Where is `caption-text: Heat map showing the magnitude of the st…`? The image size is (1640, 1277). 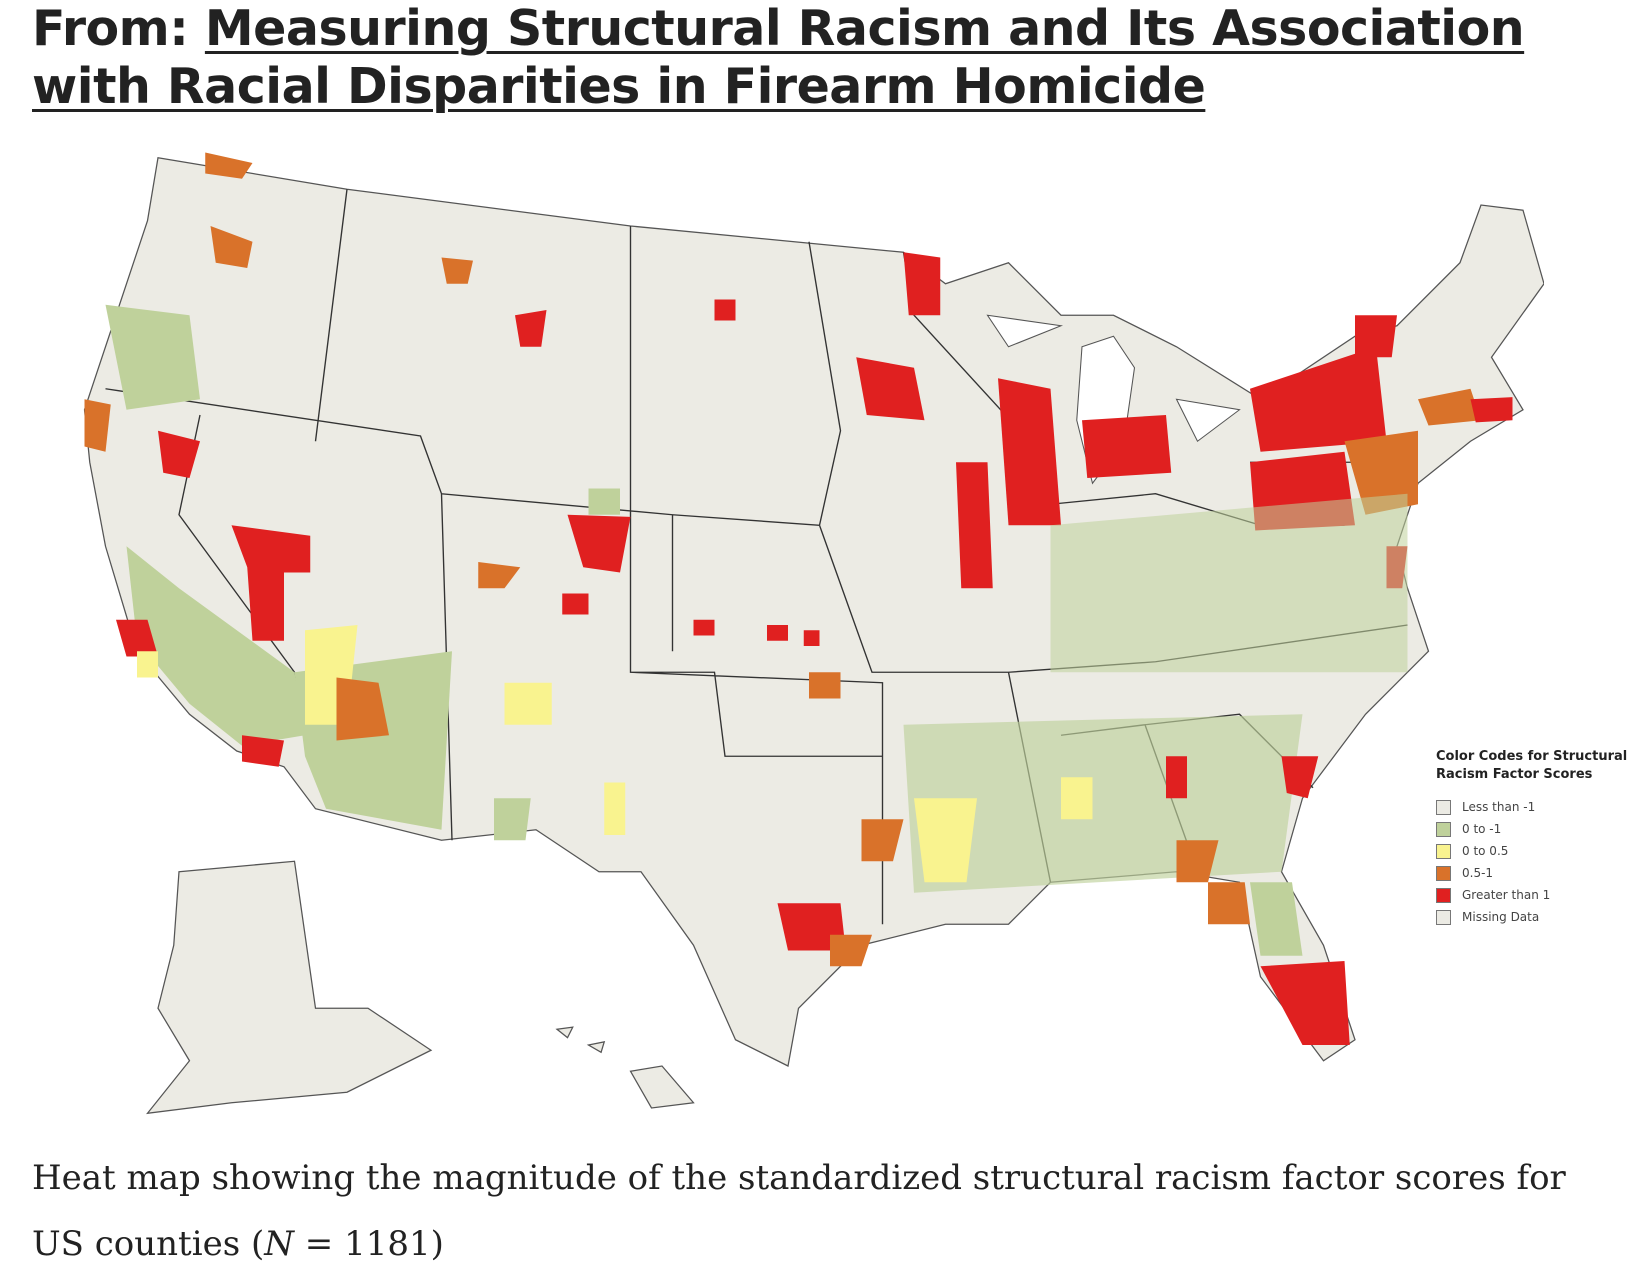
caption-text: Heat map showing the magnitude of the st… is located at coordinates (799, 1211).